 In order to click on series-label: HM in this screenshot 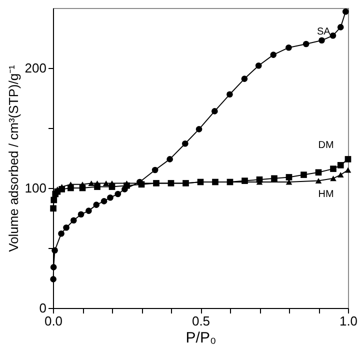, I will do `click(326, 194)`.